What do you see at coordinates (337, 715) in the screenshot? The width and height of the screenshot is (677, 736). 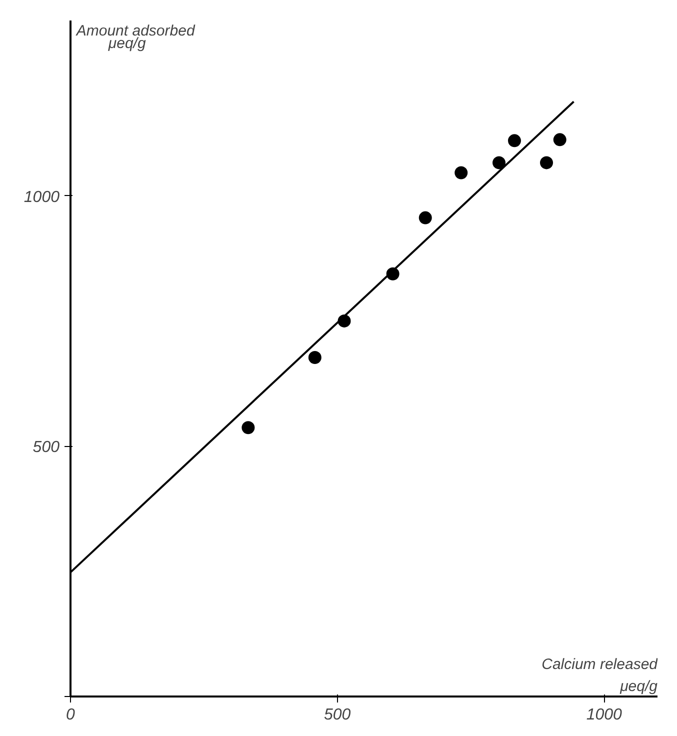 I see `x-tick-label: 500` at bounding box center [337, 715].